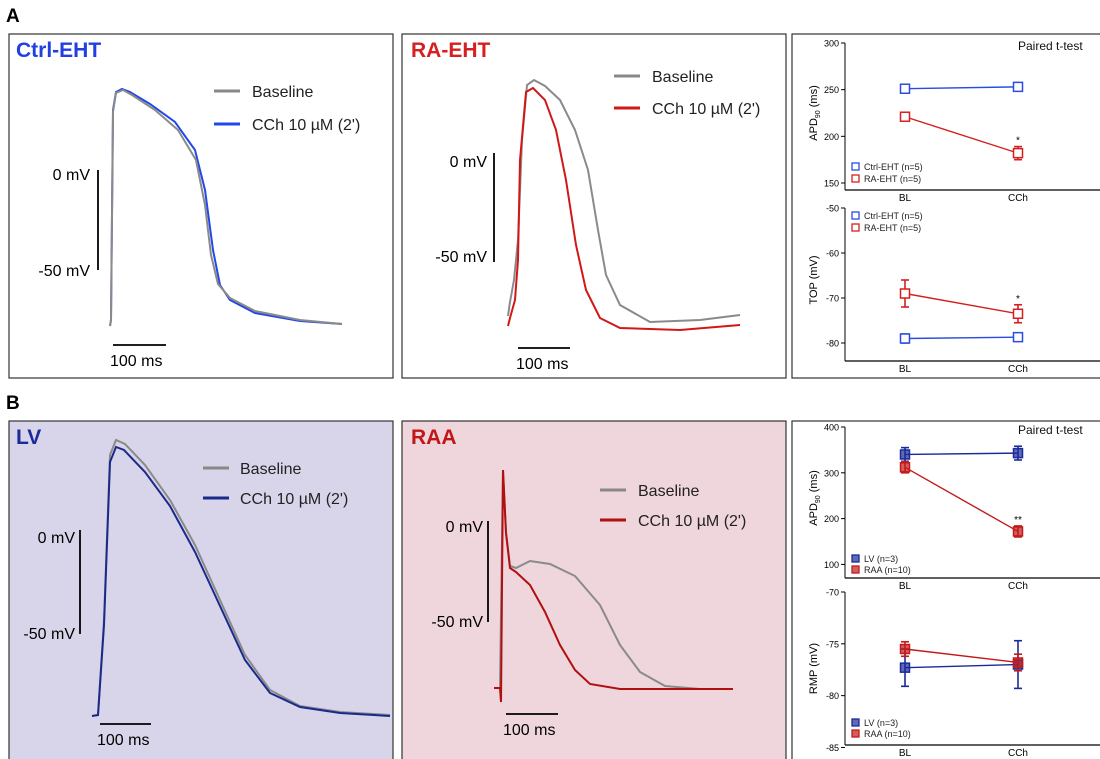 Image resolution: width=1100 pixels, height=759 pixels. I want to click on section-letter-b: B, so click(13, 403).